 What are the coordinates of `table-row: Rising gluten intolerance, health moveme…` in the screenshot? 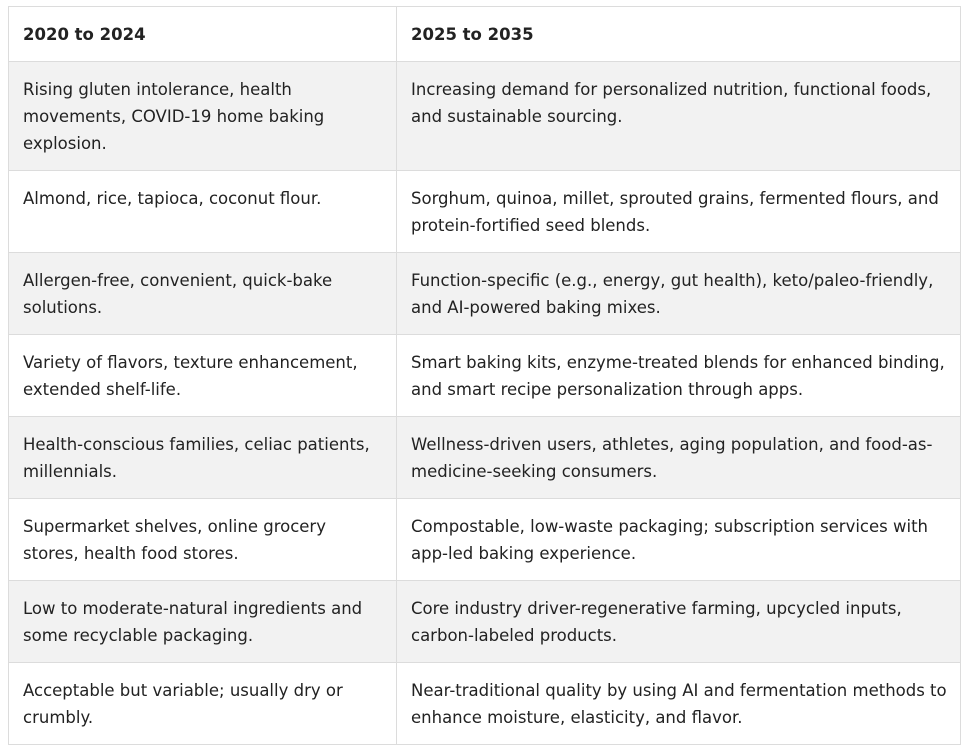 It's located at (484, 116).